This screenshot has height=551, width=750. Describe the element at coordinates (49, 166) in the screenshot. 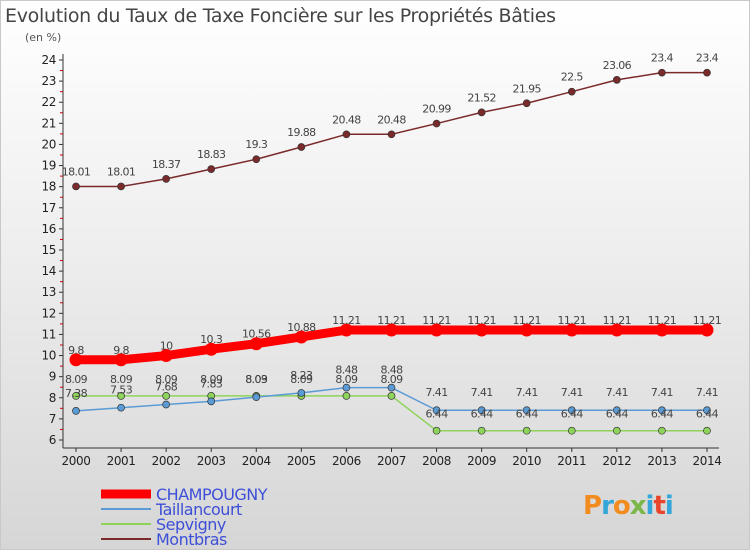

I see `y-tick-label: 19` at that location.